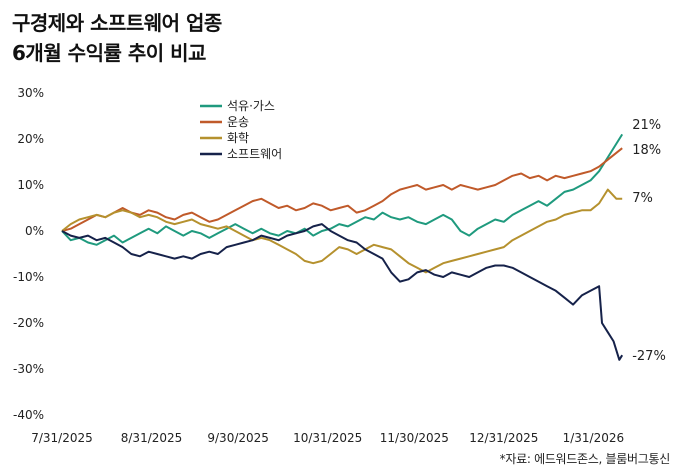 The image size is (680, 472). What do you see at coordinates (30, 185) in the screenshot?
I see `y-tick-label: 10%` at bounding box center [30, 185].